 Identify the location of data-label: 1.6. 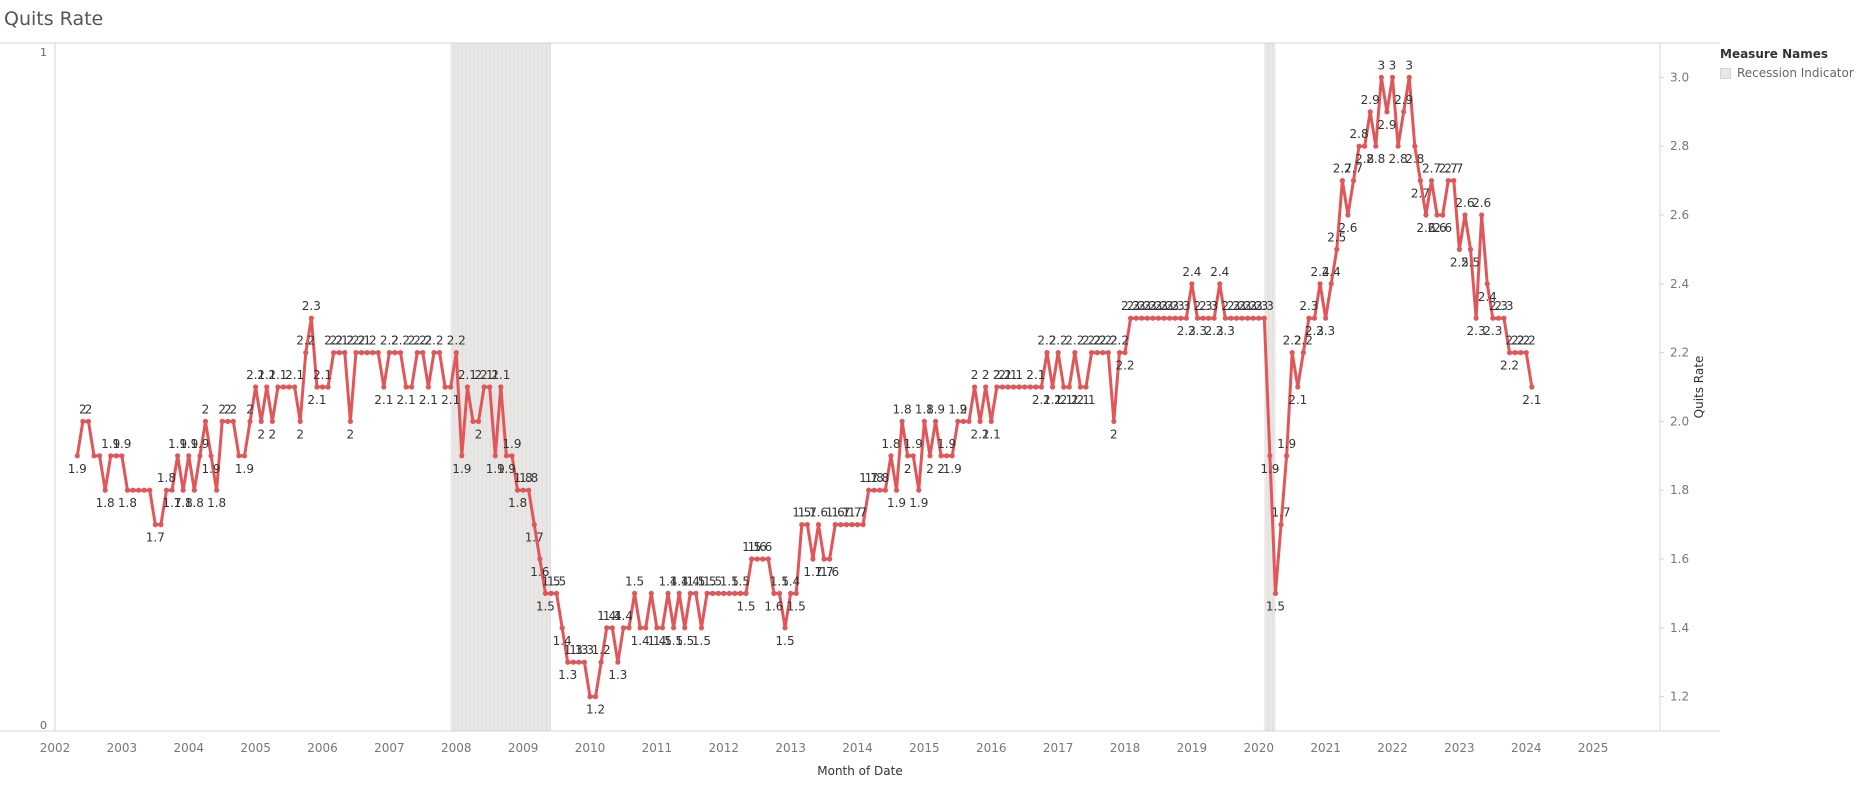
(835, 513).